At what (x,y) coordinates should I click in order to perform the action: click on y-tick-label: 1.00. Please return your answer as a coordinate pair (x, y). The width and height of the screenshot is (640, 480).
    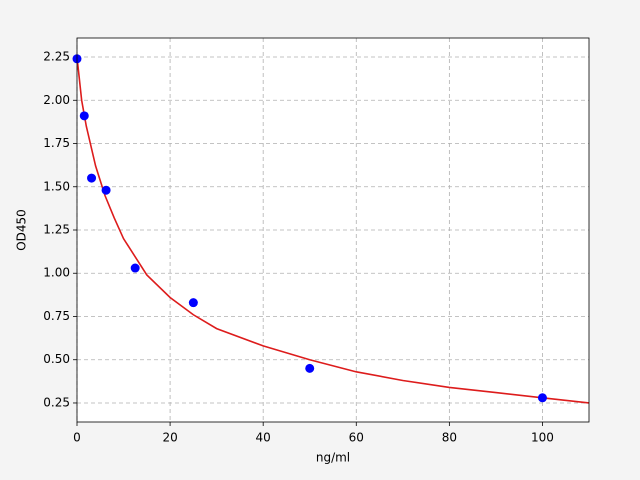
    Looking at the image, I should click on (56, 273).